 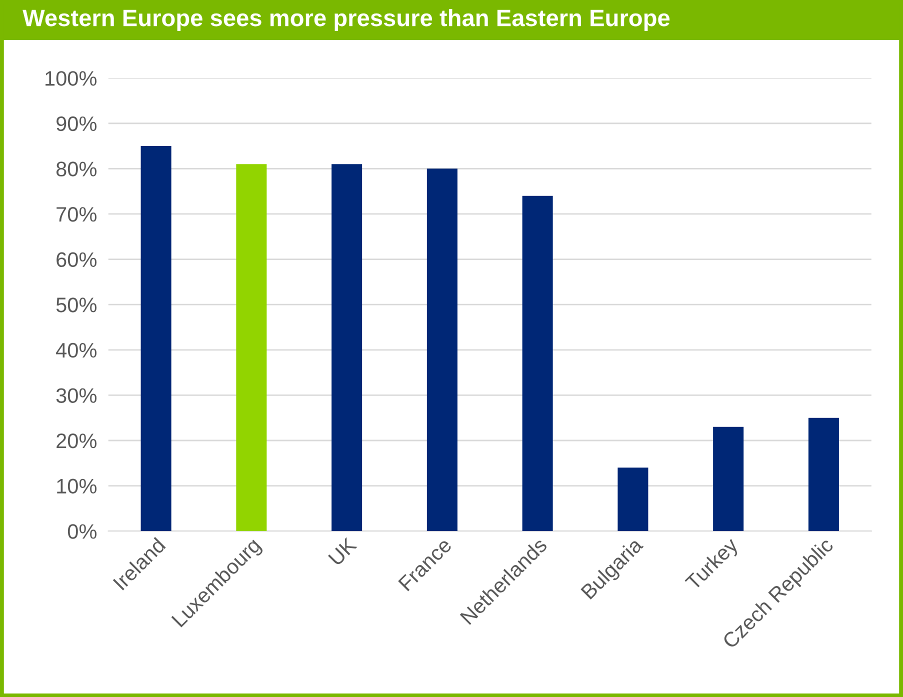 What do you see at coordinates (346, 20) in the screenshot?
I see `chart-title: Western Europe sees more pressure than Eastern Europe` at bounding box center [346, 20].